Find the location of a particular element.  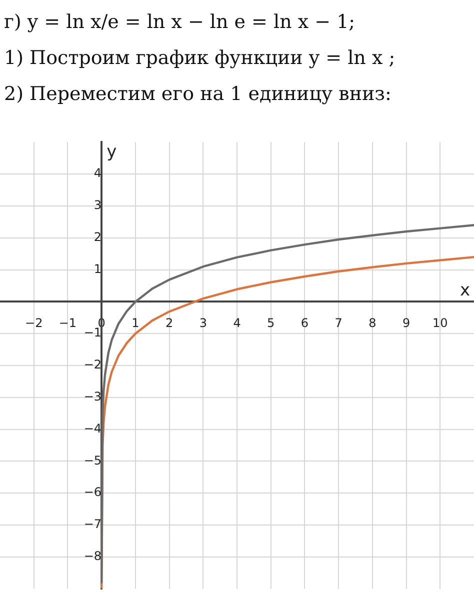

chart-subtitle: 1) Построим график функции y = ln x ; is located at coordinates (200, 58).